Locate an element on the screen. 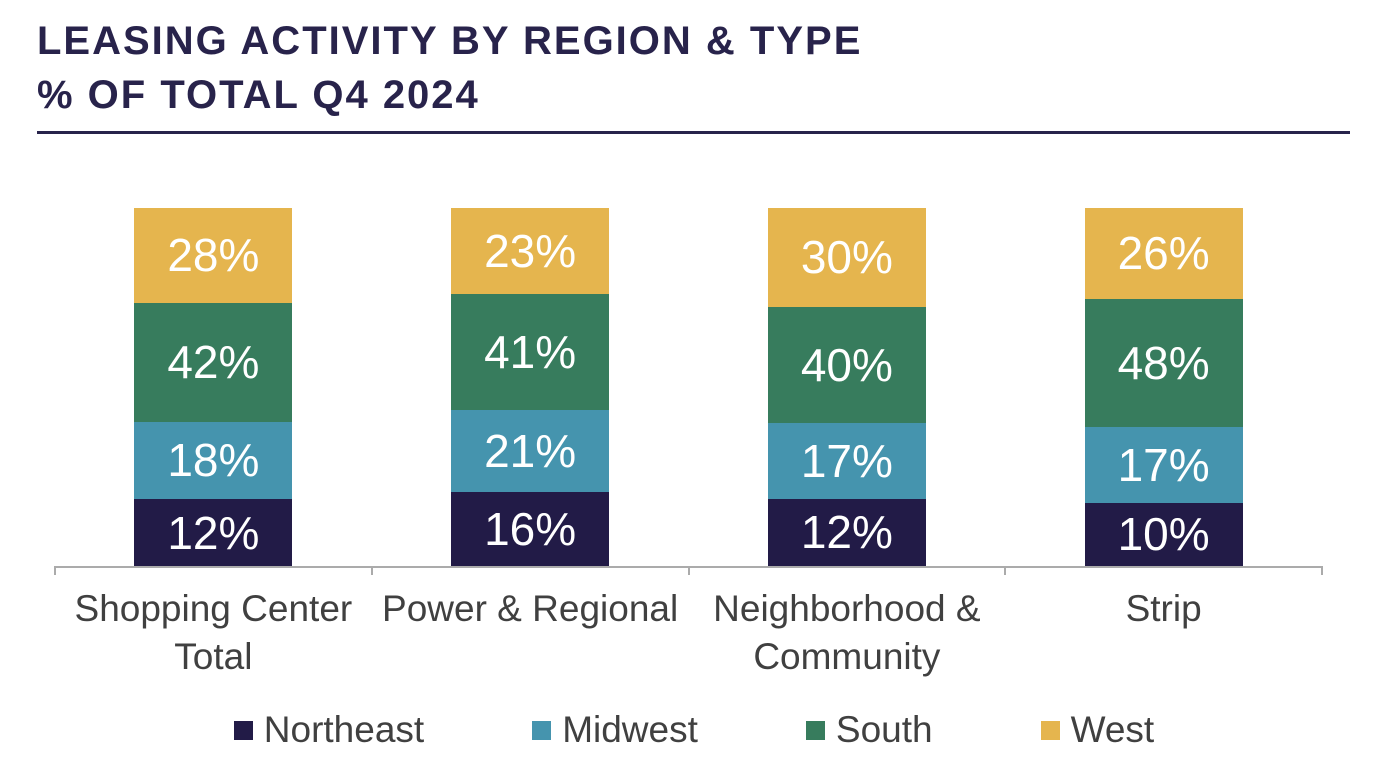 The image size is (1388, 780). bar-segment-midwest-strip: 17% is located at coordinates (1163, 465).